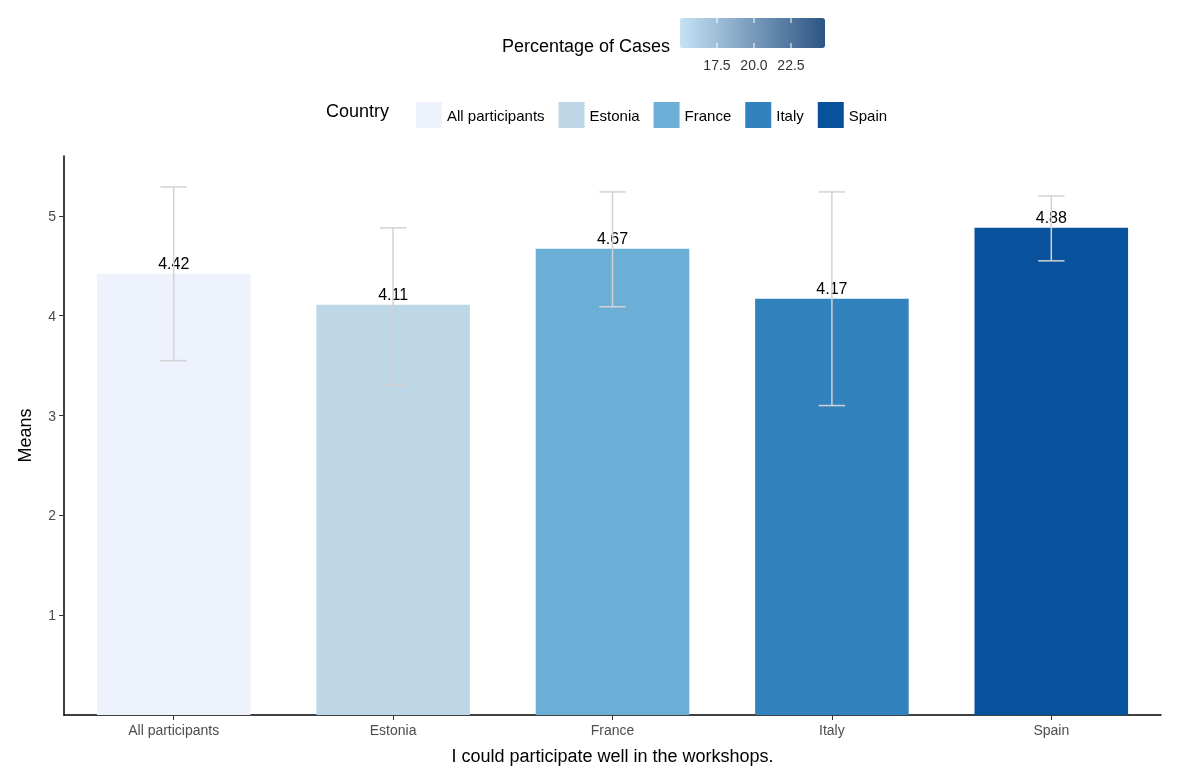 The width and height of the screenshot is (1187, 778). What do you see at coordinates (358, 111) in the screenshot?
I see `legend-title: Country` at bounding box center [358, 111].